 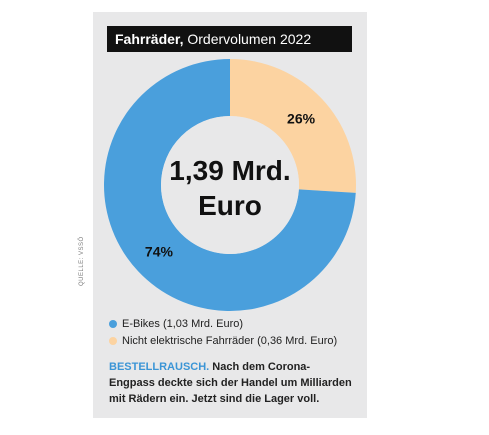 I want to click on donut-center, so click(x=230, y=185).